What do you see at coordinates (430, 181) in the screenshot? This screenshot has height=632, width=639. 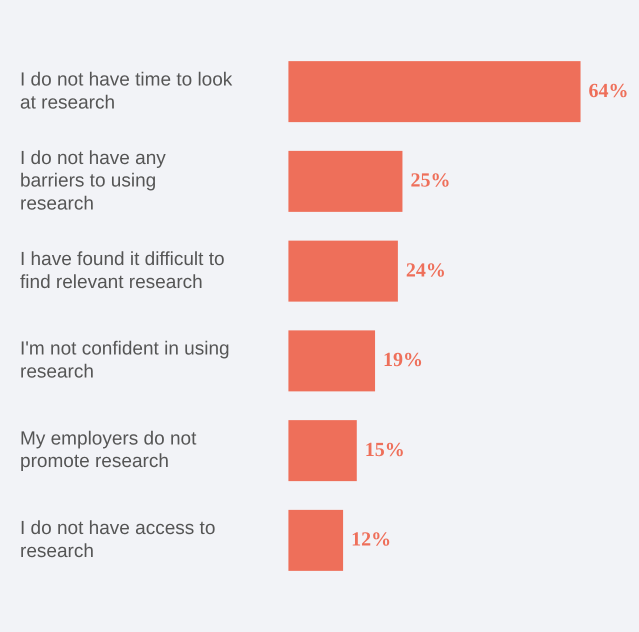 I see `data-label: 25%` at bounding box center [430, 181].